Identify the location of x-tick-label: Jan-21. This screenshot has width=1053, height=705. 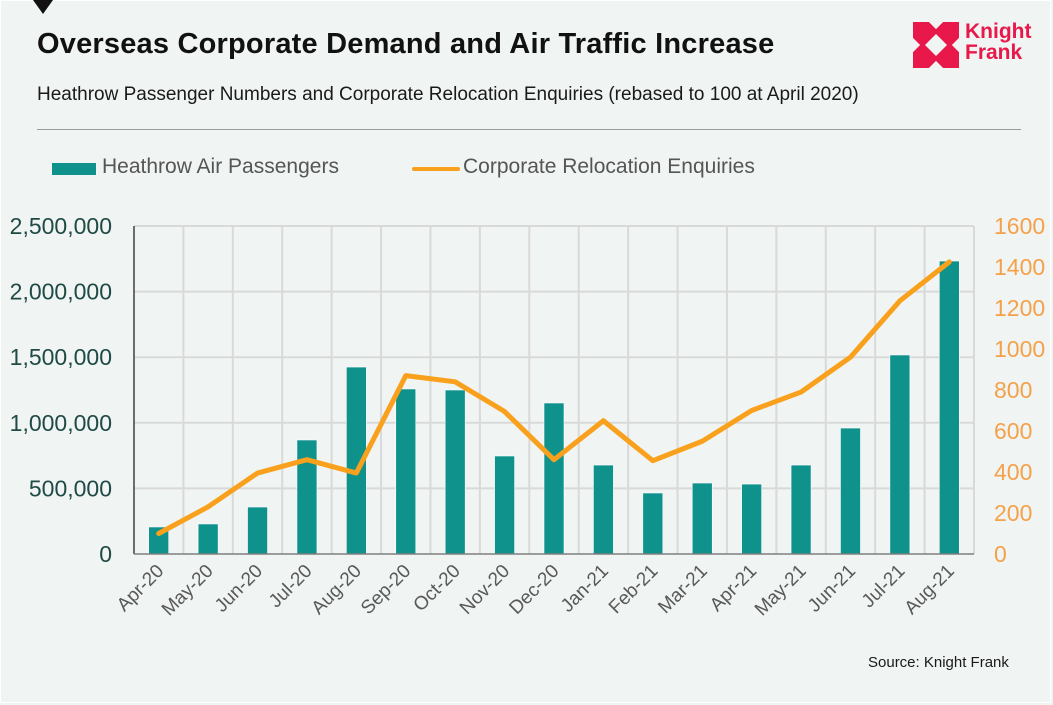
(585, 589).